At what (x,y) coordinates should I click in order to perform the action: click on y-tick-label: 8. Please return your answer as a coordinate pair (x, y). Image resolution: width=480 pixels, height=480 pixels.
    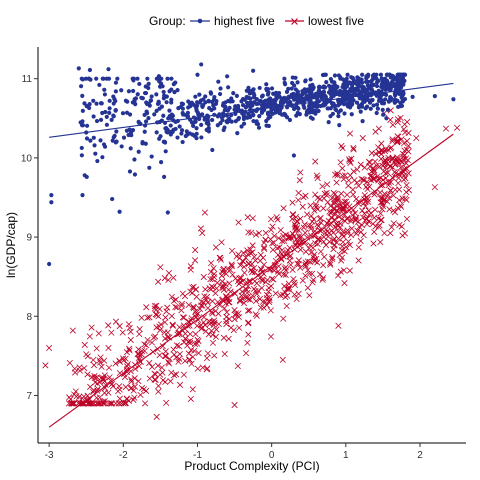
    Looking at the image, I should click on (29, 317).